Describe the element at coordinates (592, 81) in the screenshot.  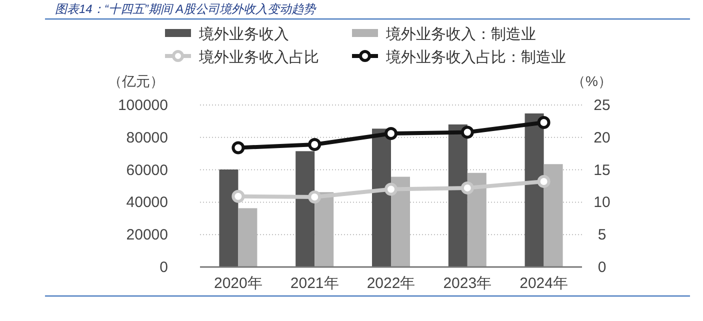
I see `y2-axis-title: （%）` at that location.